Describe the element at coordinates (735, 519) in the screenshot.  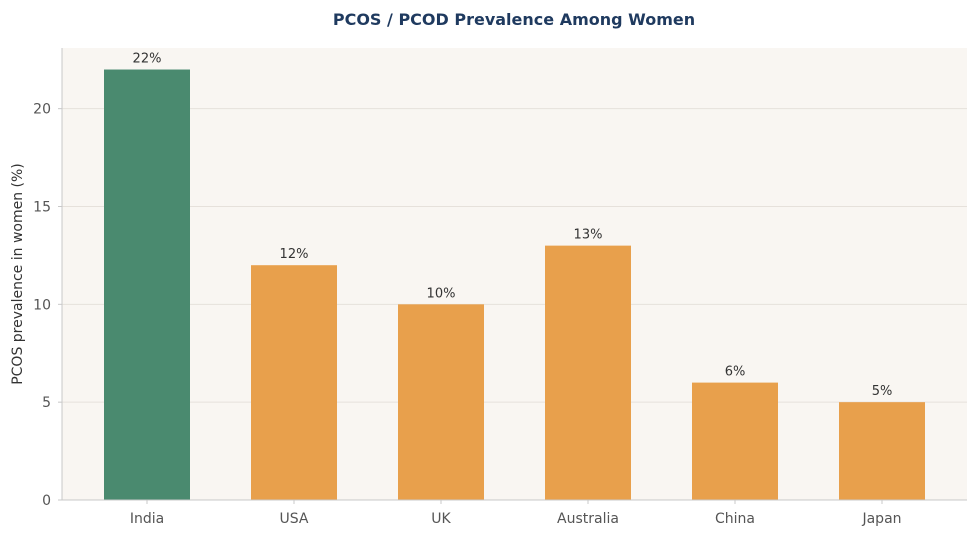
I see `x-tick-label-china: China` at that location.